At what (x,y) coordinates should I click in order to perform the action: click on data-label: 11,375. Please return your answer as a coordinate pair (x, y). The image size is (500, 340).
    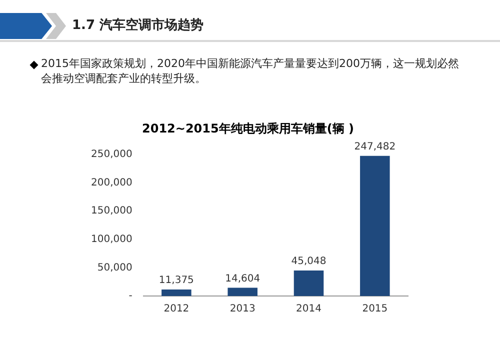
    Looking at the image, I should click on (176, 280).